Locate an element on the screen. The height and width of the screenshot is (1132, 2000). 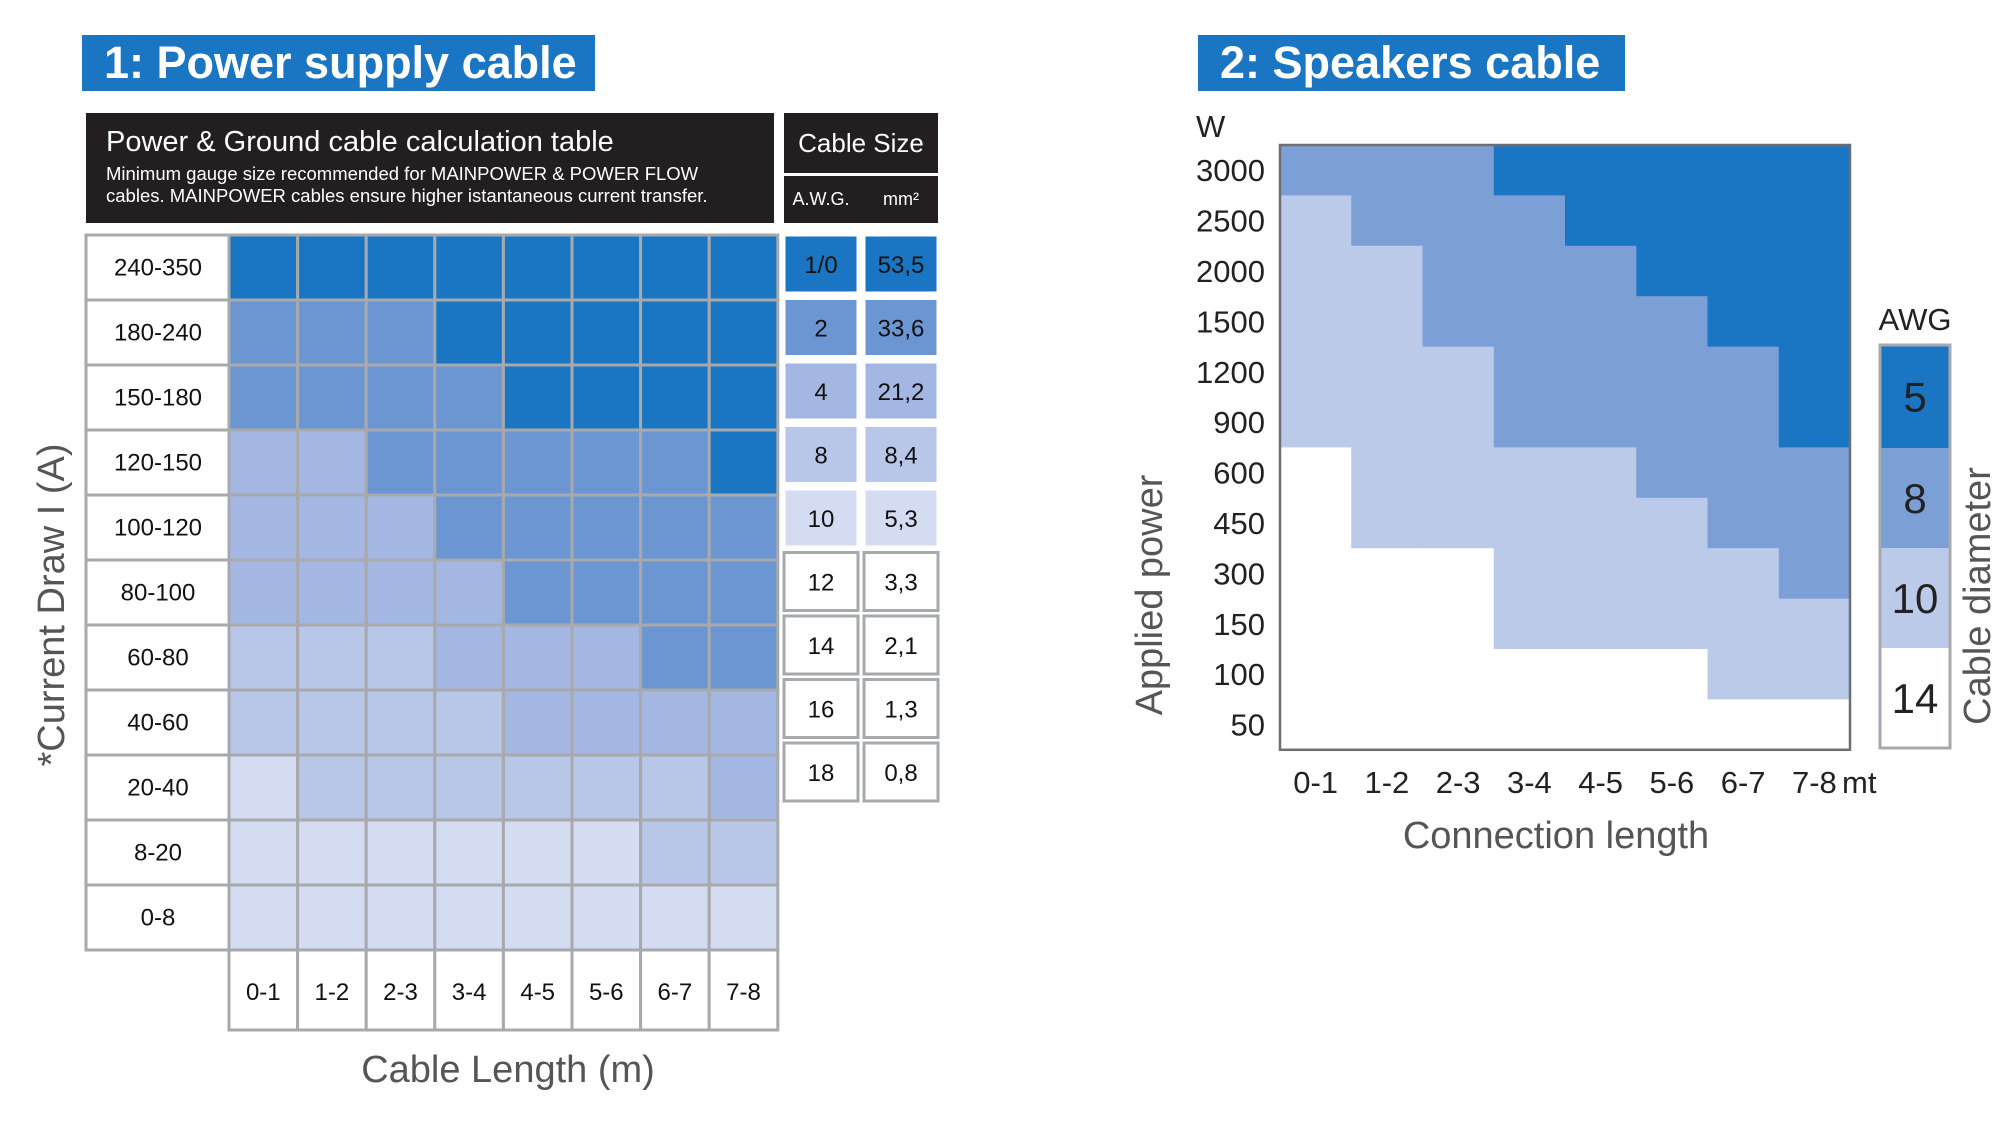
speaker-y-axis-title: Applied power is located at coordinates (1150, 594).